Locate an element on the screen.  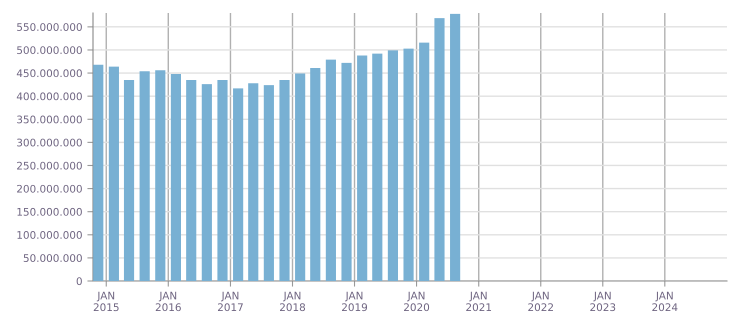
y-tick-label: 550.000.000 is located at coordinates (49, 27).